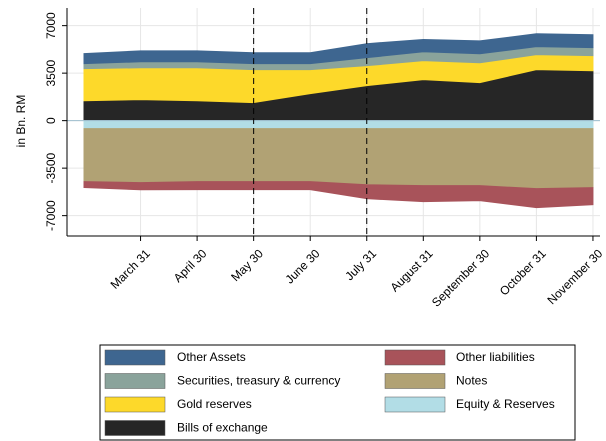 This screenshot has width=606, height=441. Describe the element at coordinates (222, 428) in the screenshot. I see `legend-label: Bills of exchange` at that location.